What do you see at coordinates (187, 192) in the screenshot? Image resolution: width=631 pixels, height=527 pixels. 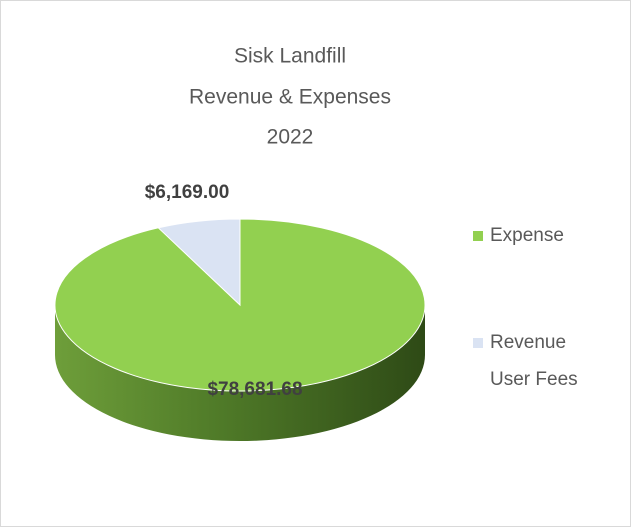 I see `data-label: $6,169.00` at bounding box center [187, 192].